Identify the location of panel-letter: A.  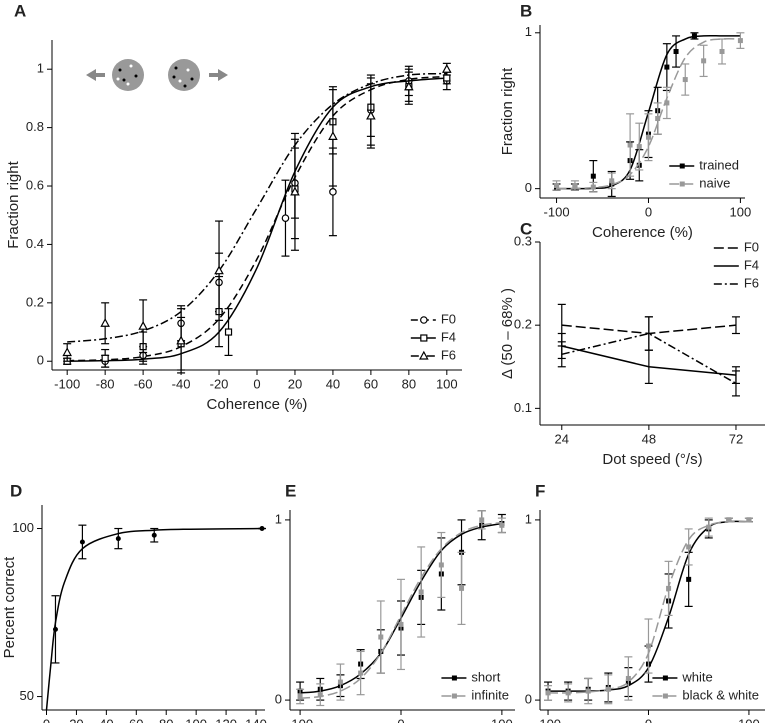
(20, 10).